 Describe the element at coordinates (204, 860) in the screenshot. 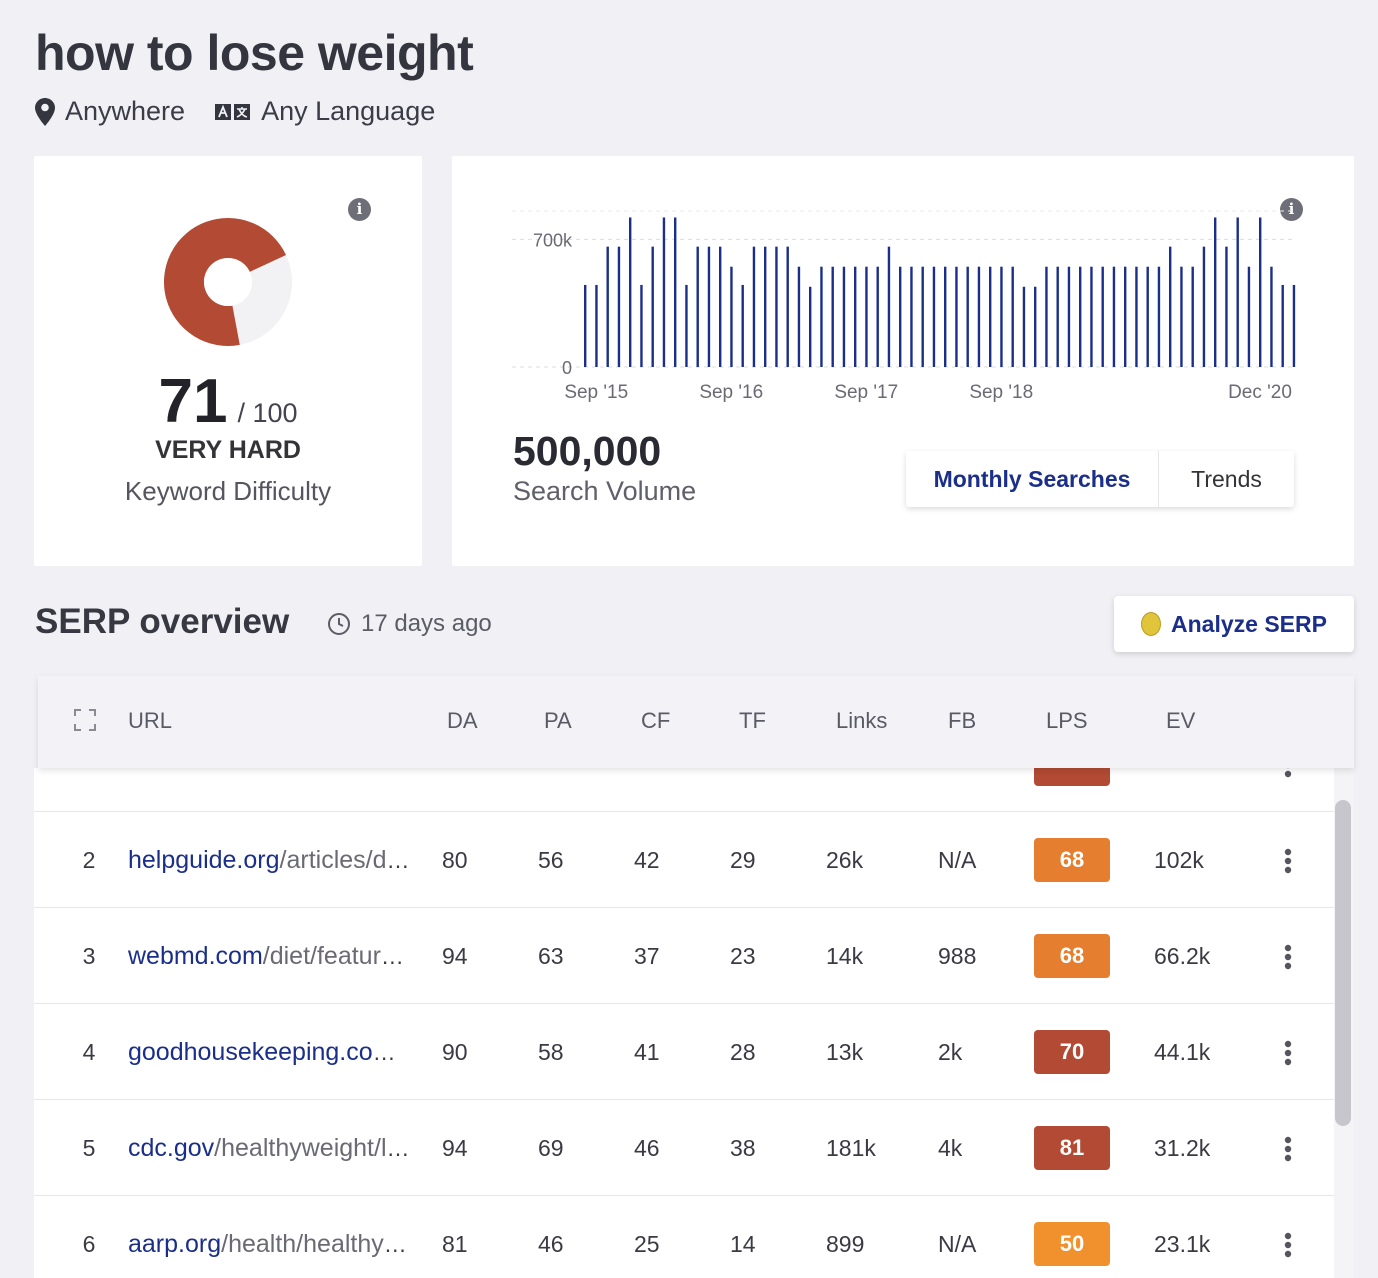

I see `url-domain: helpguide.org` at that location.